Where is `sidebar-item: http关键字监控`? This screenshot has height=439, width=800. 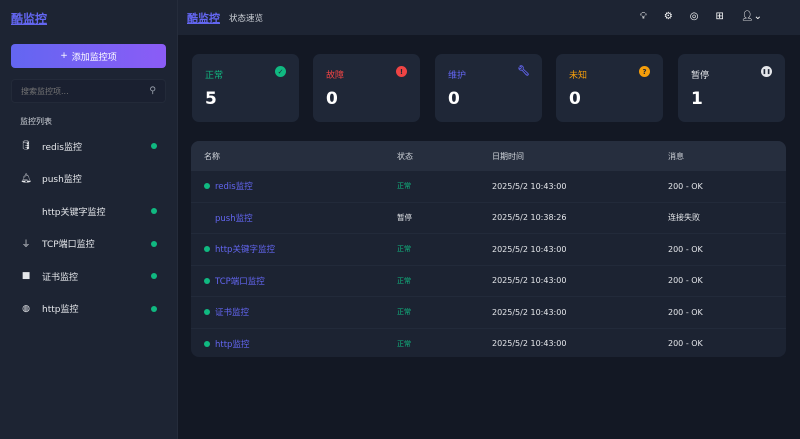 sidebar-item: http关键字监控 is located at coordinates (88, 211).